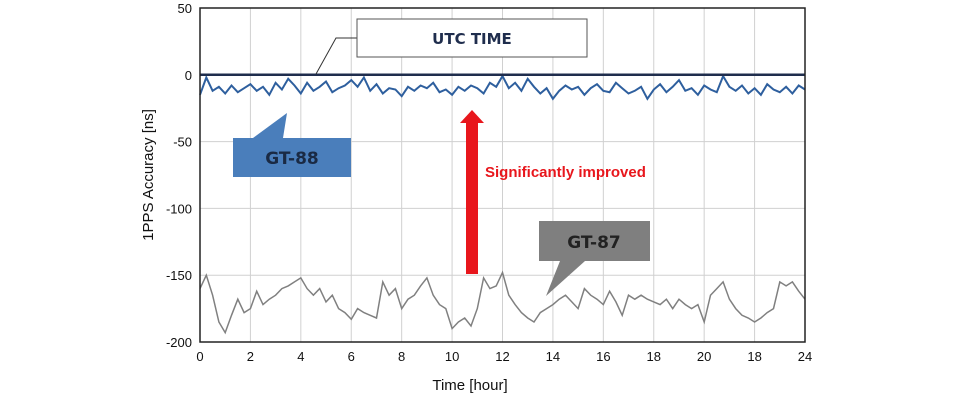 The image size is (973, 401). I want to click on x-tick-label: 20, so click(704, 356).